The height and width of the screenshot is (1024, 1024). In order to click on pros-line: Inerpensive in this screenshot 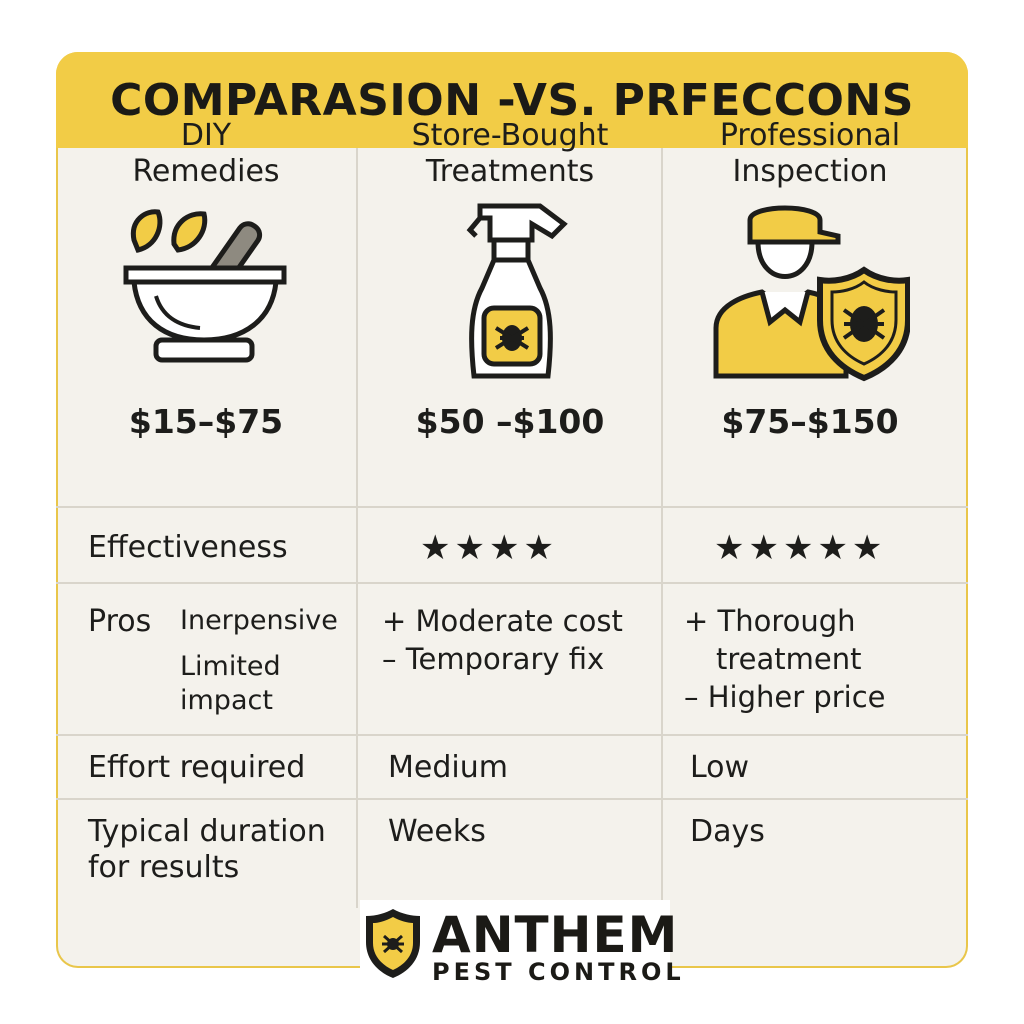, I will do `click(259, 620)`.